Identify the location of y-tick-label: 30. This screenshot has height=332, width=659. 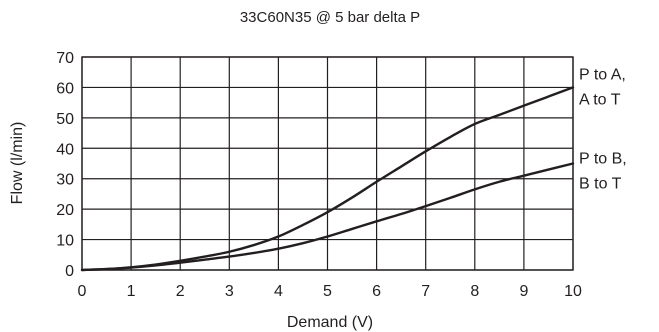
(65, 180).